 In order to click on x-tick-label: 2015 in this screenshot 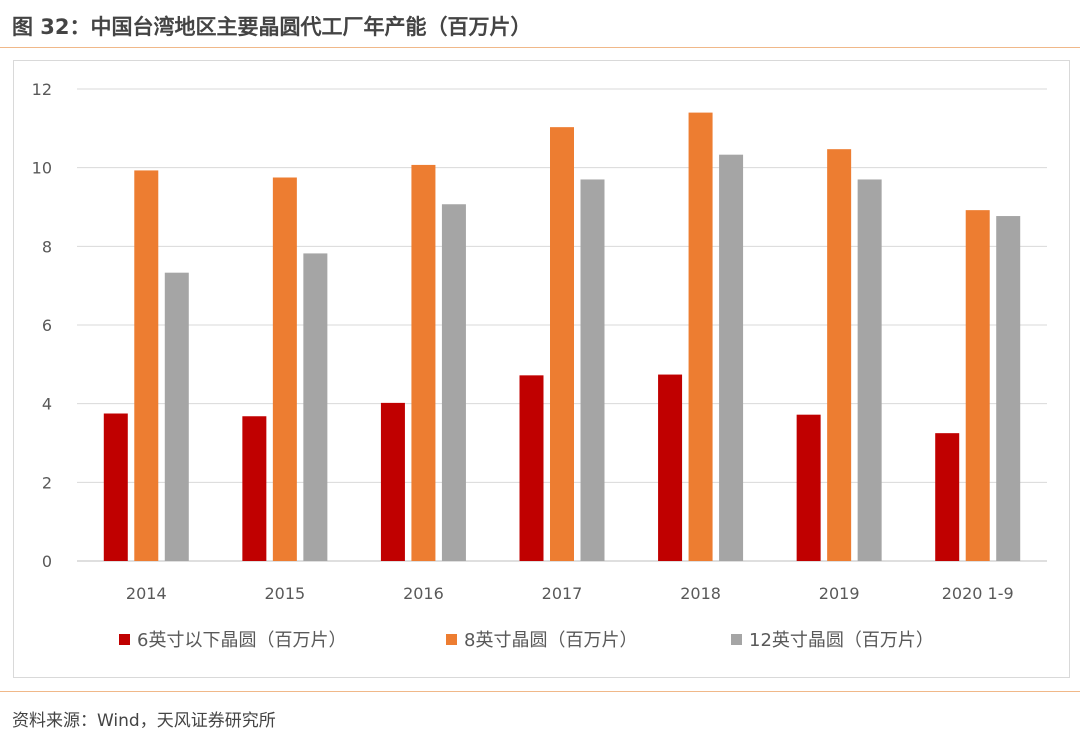, I will do `click(284, 593)`.